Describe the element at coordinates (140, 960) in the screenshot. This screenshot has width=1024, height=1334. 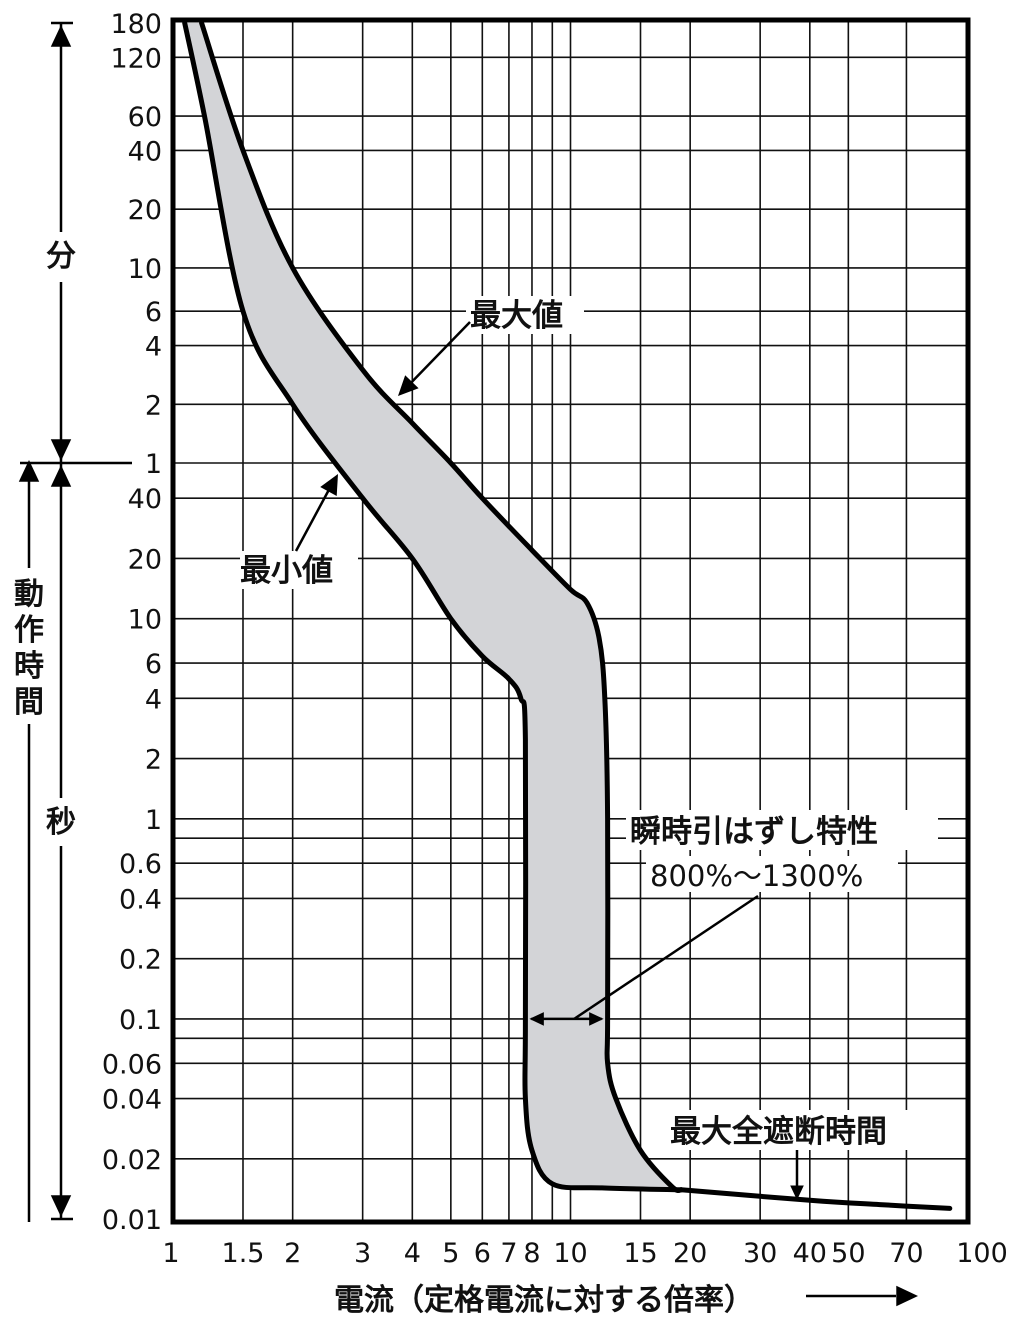
I see `y-tick-sec-0.2: 0.2` at that location.